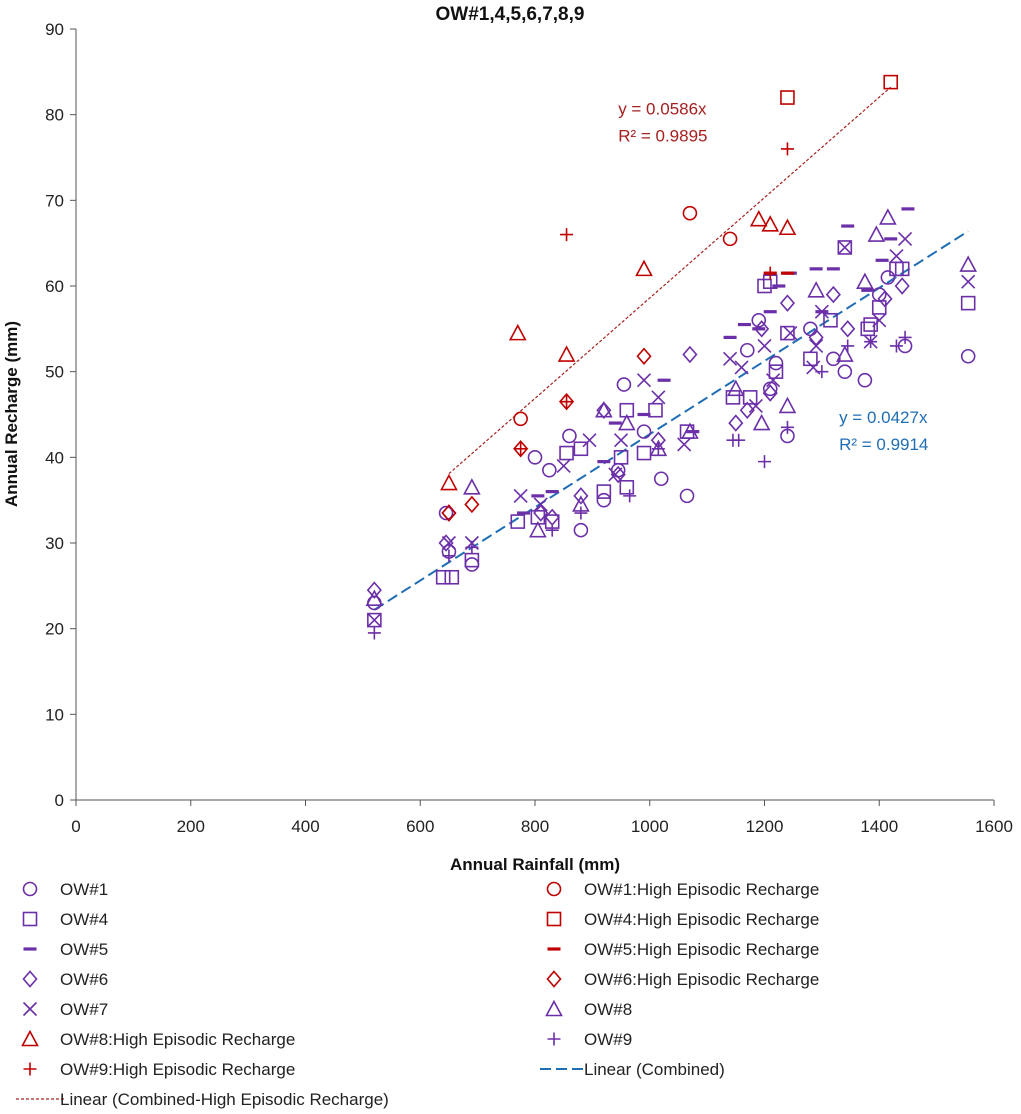 Image resolution: width=1021 pixels, height=1114 pixels. What do you see at coordinates (765, 826) in the screenshot?
I see `x-tick-label: 1200` at bounding box center [765, 826].